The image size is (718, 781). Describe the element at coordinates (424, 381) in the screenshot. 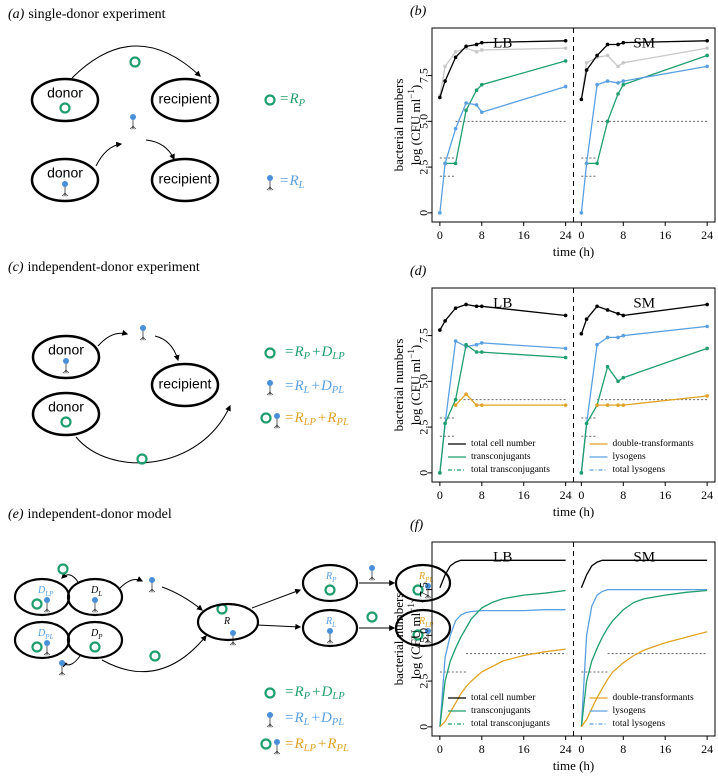

I see `y-tick-label: 5.0` at that location.